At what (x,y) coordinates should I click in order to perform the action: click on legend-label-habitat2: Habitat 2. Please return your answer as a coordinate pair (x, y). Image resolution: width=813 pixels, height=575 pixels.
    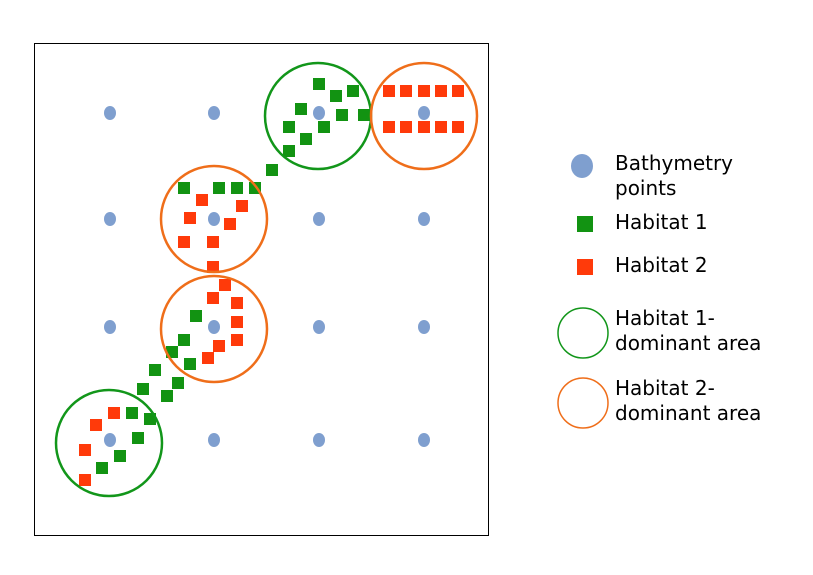
    Looking at the image, I should click on (661, 265).